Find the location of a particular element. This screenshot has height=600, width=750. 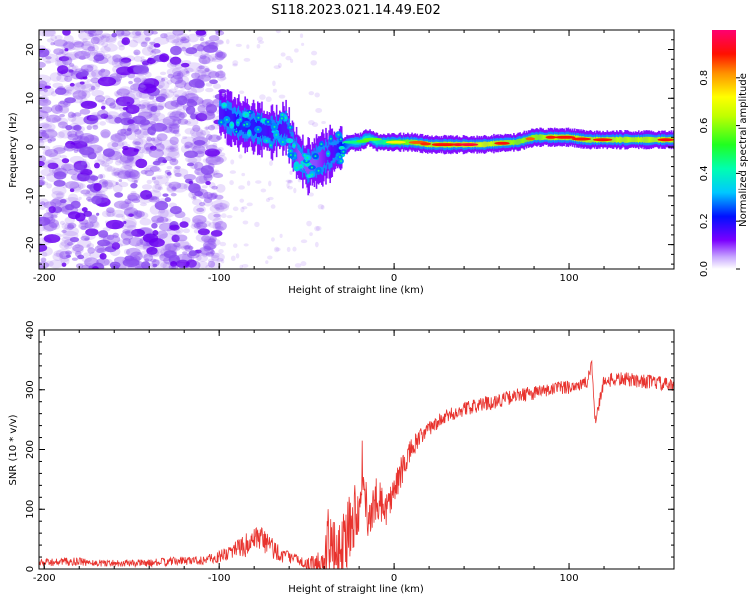

spectrogram-x-axis-title: Height of straight line (km) is located at coordinates (356, 290).